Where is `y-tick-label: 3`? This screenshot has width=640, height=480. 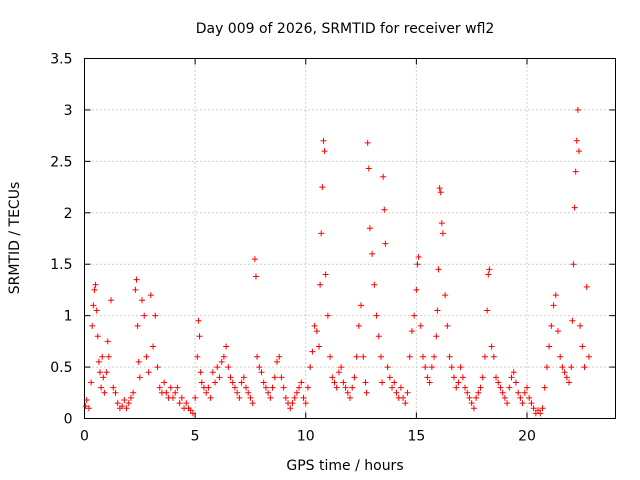
y-tick-label: 3 is located at coordinates (68, 111).